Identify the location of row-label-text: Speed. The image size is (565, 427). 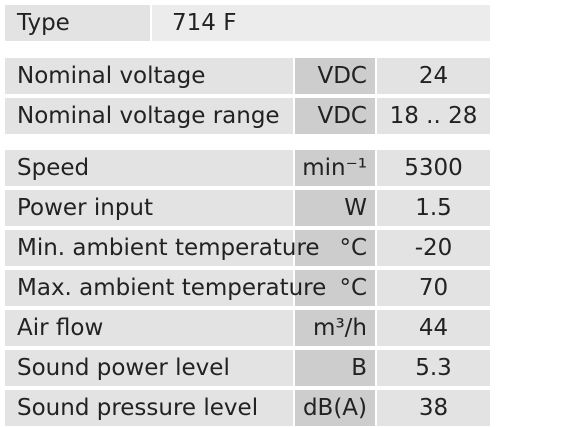
(53, 168).